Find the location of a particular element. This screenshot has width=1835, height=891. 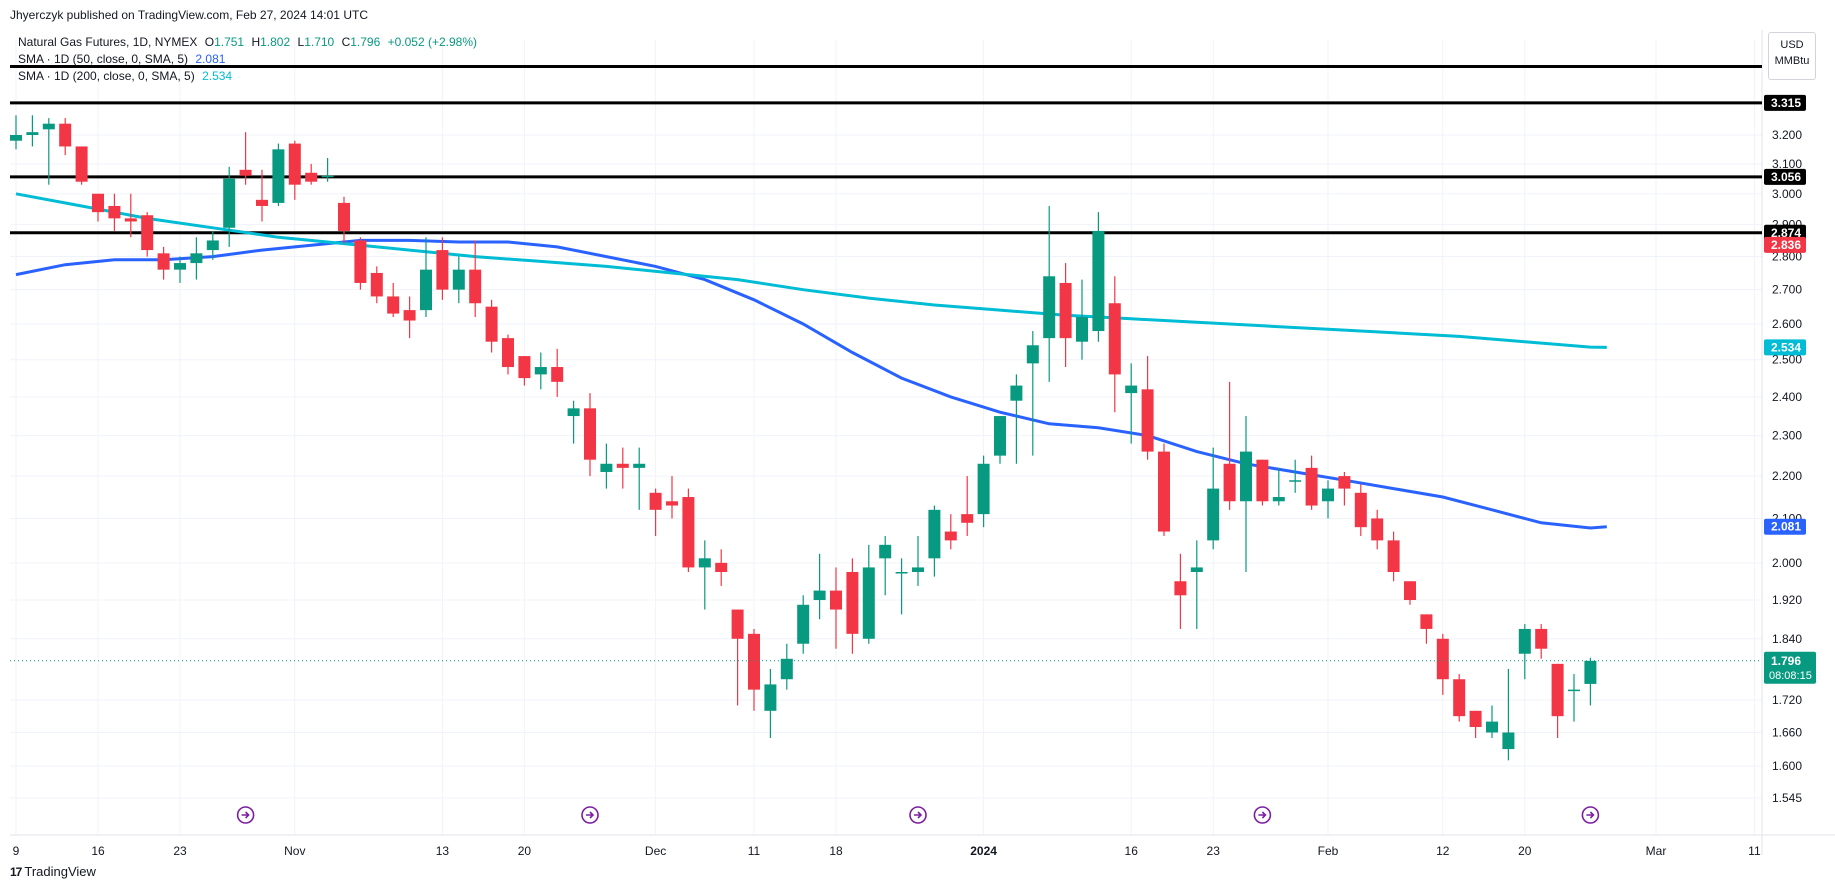

price-tick-label: 2.000 is located at coordinates (1787, 563).